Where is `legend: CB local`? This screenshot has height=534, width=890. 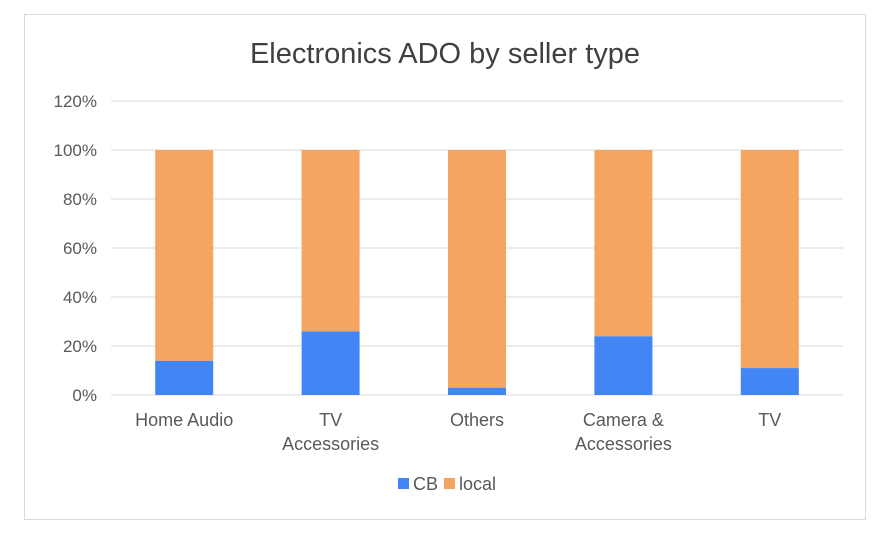
legend: CB local is located at coordinates (447, 484).